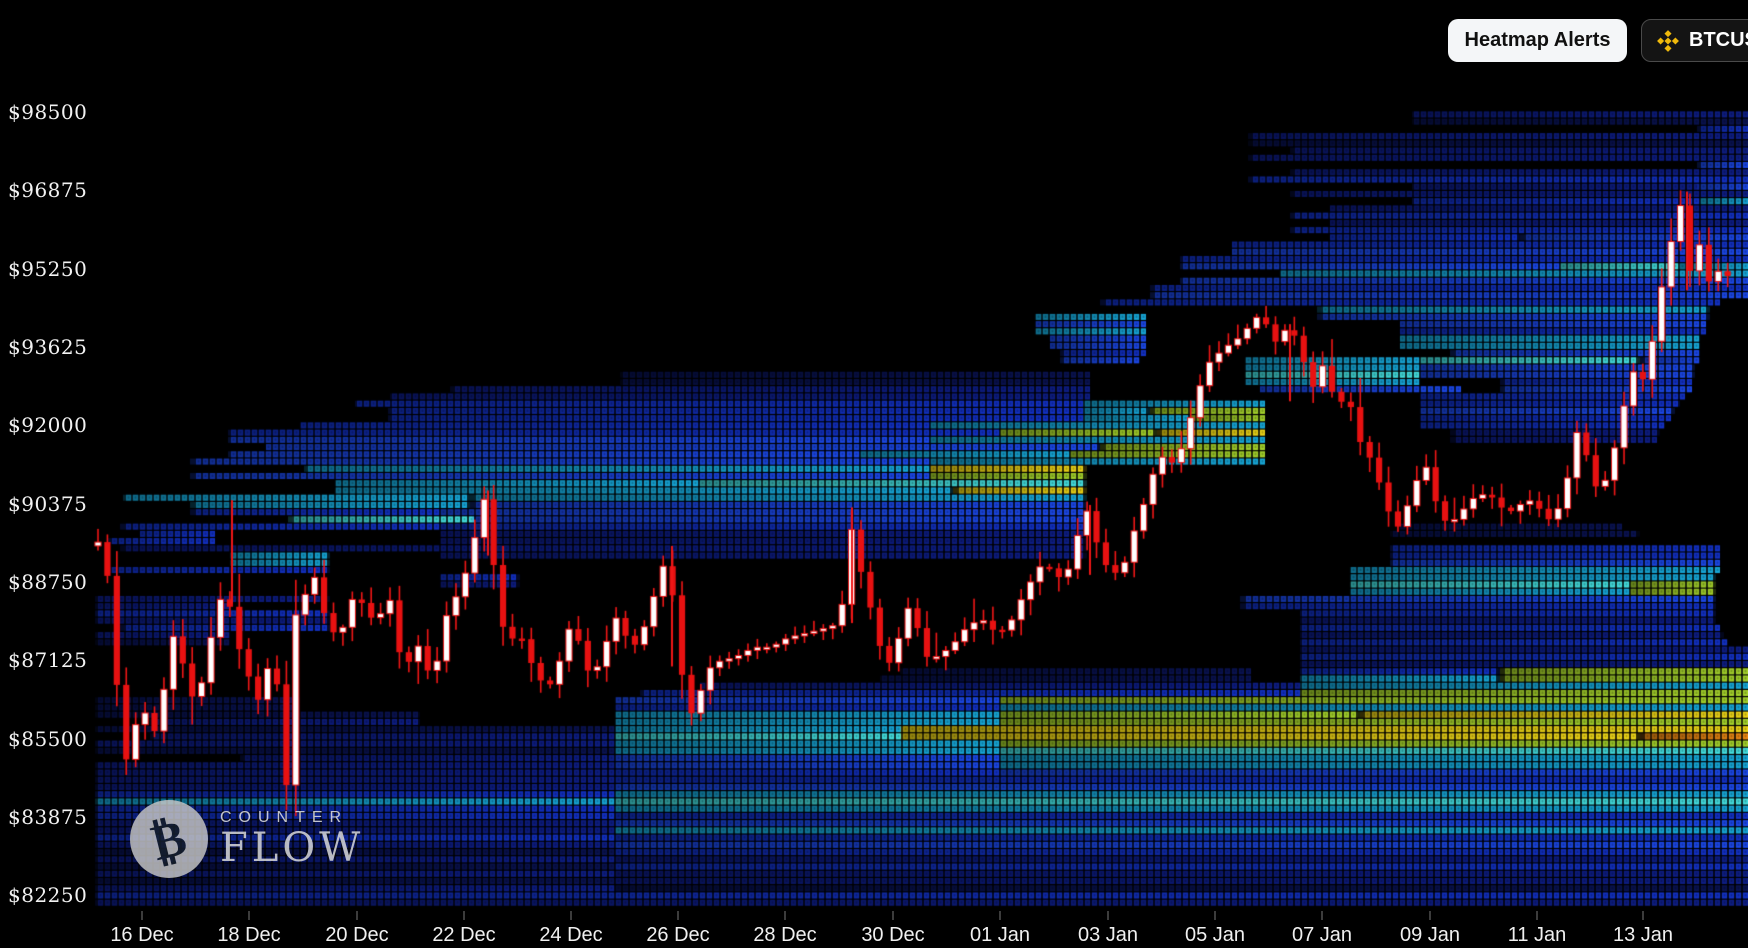 The height and width of the screenshot is (948, 1748). I want to click on y-axis-label: $82250, so click(48, 895).